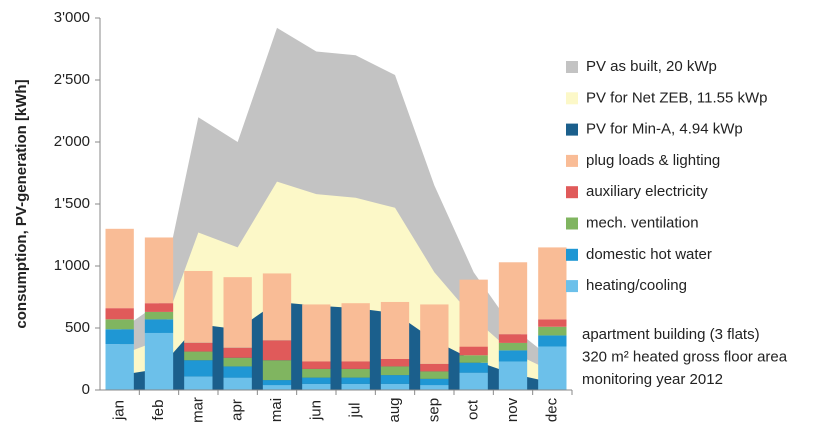 The image size is (820, 430). I want to click on y-tick-label: 2'500, so click(72, 79).